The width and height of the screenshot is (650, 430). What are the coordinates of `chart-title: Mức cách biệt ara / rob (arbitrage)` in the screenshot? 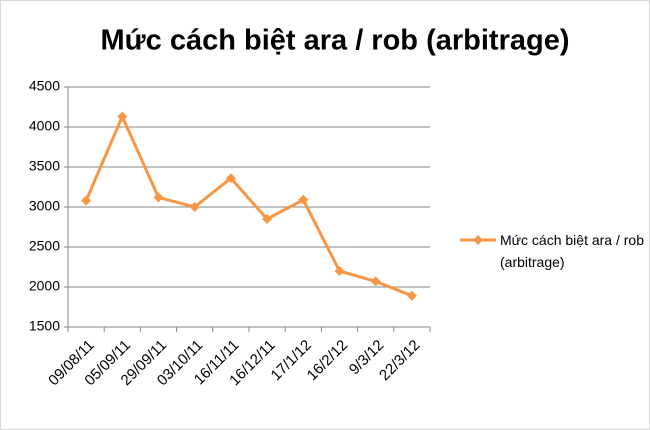 It's located at (334, 41).